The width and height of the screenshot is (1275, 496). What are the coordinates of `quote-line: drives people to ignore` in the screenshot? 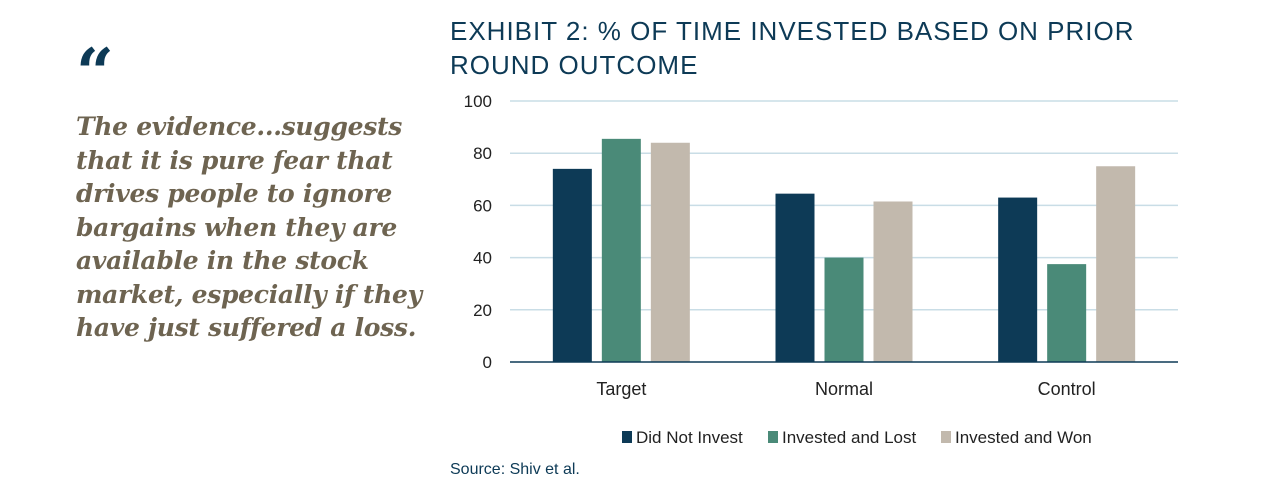 It's located at (234, 193).